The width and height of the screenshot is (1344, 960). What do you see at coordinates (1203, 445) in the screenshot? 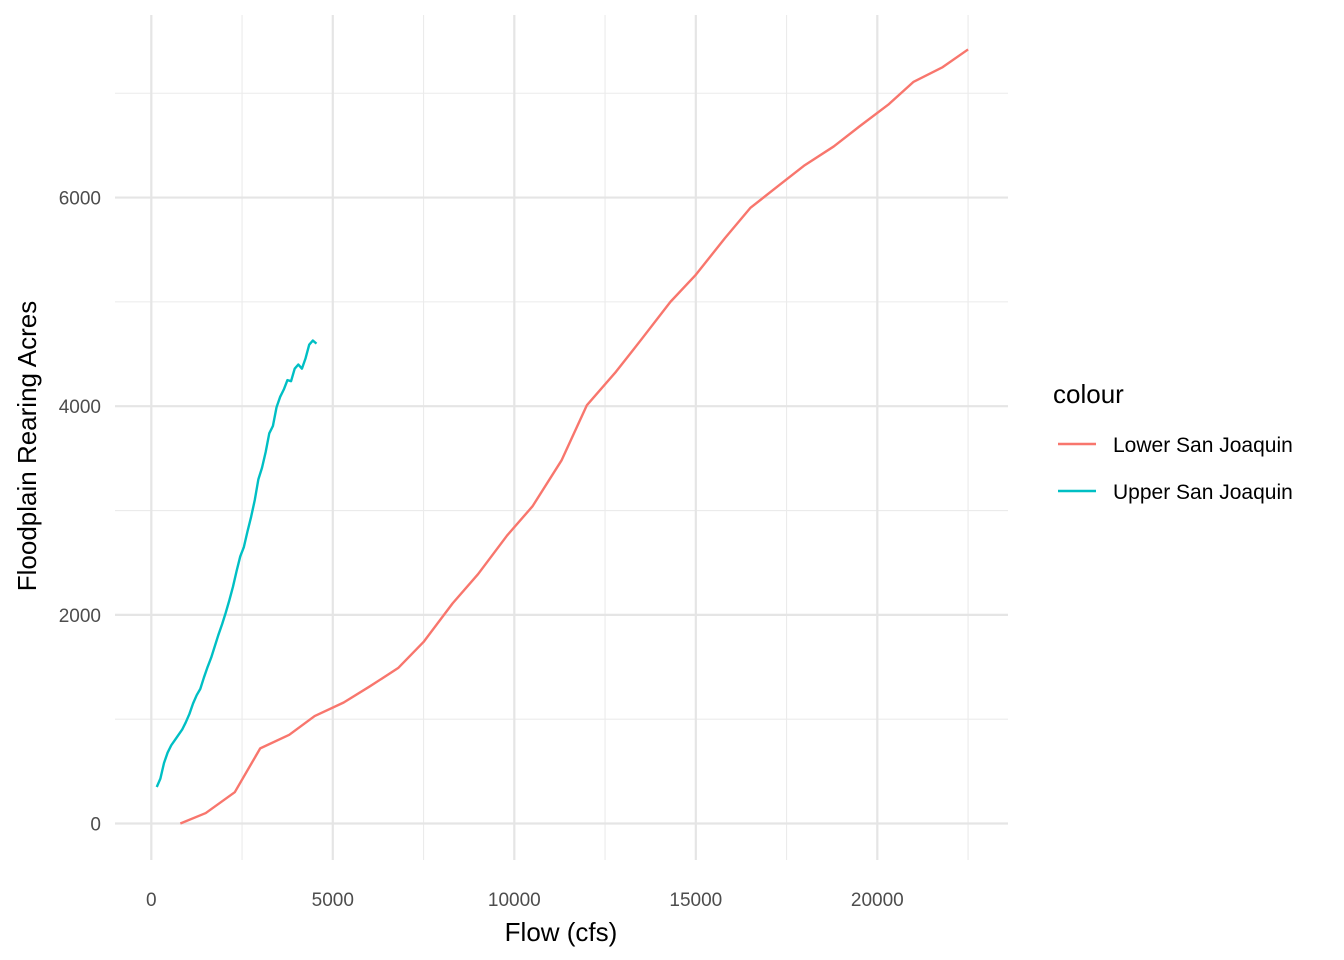
I see `legend-label: Lower San Joaquin` at bounding box center [1203, 445].